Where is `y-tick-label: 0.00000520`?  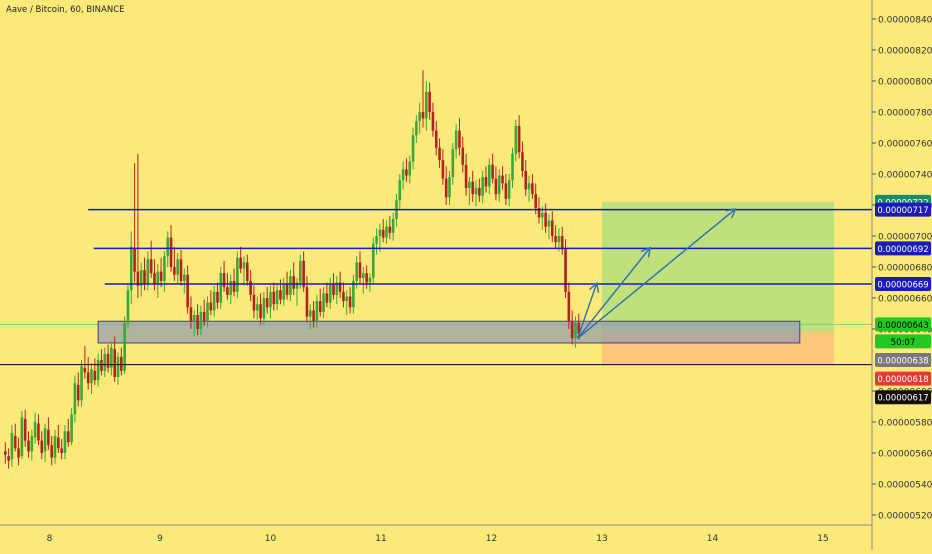 y-tick-label: 0.00000520 is located at coordinates (905, 517).